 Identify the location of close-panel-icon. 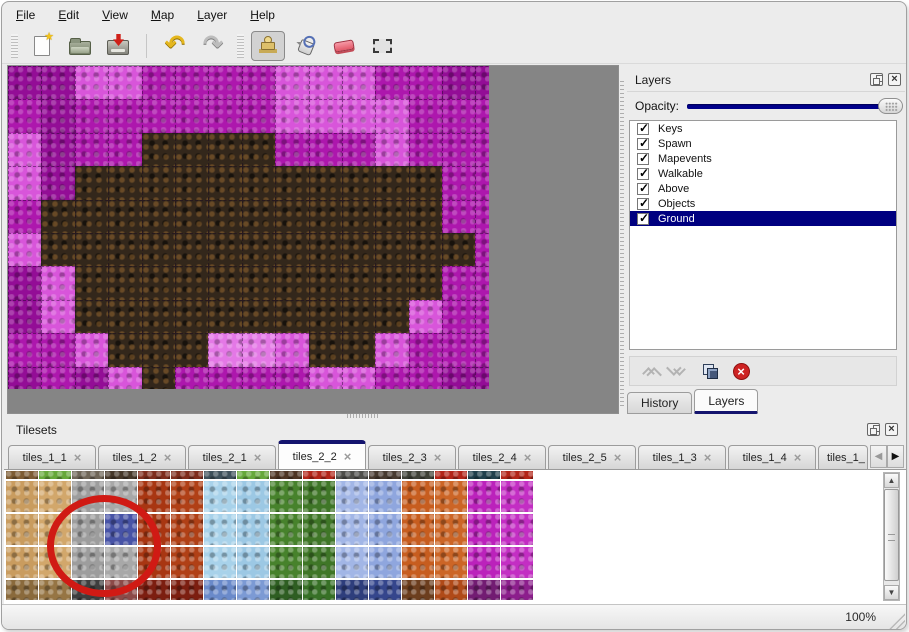
(891, 429).